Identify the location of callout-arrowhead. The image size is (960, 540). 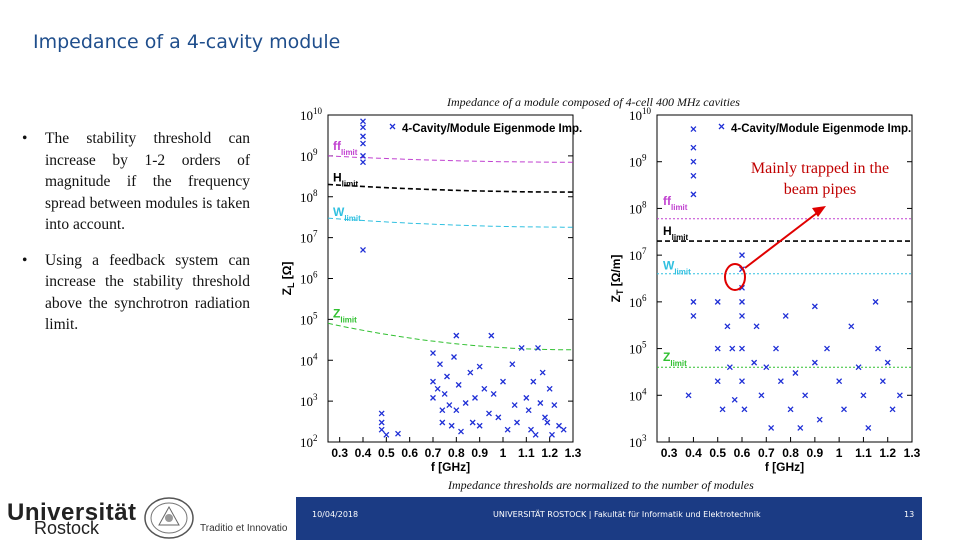
(819, 211).